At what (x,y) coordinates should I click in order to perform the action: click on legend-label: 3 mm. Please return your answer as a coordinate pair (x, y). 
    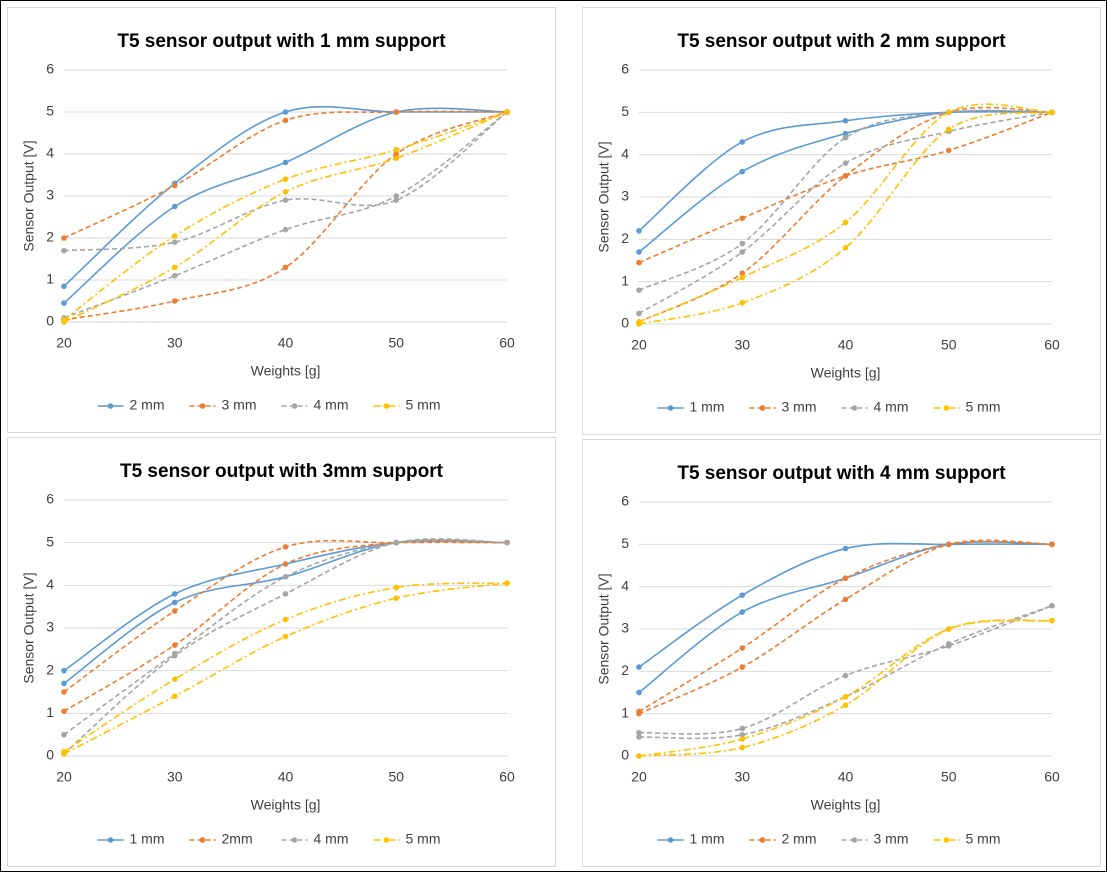
    Looking at the image, I should click on (239, 405).